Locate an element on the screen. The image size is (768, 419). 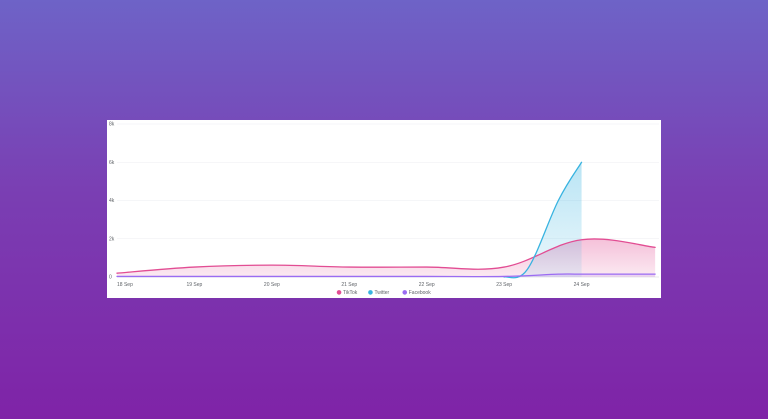
series-line-tiktok is located at coordinates (386, 256).